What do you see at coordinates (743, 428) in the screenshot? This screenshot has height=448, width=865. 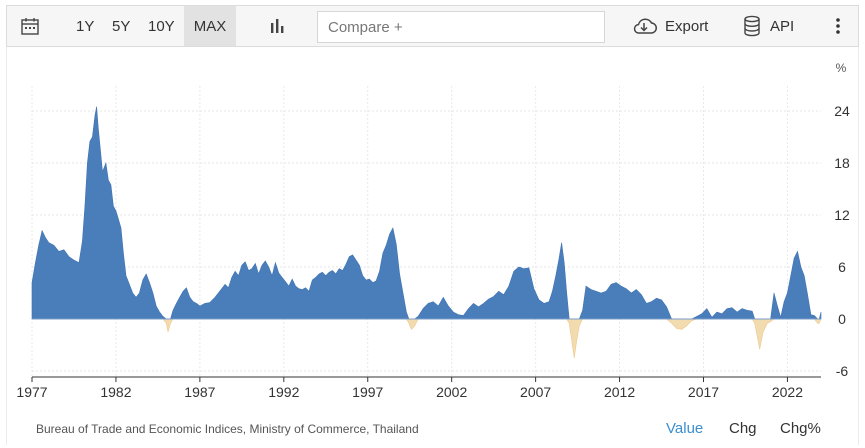 I see `view-chg-tab: Chg` at bounding box center [743, 428].